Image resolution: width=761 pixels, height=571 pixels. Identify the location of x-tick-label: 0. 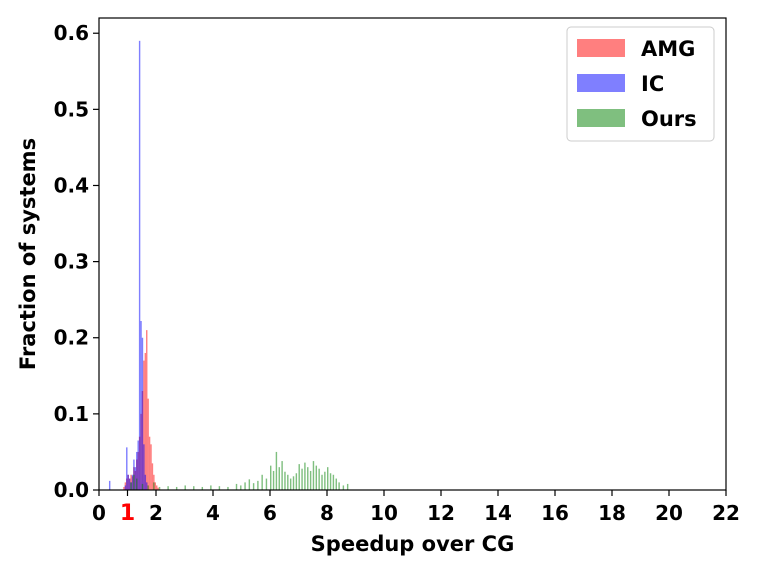
(99, 513).